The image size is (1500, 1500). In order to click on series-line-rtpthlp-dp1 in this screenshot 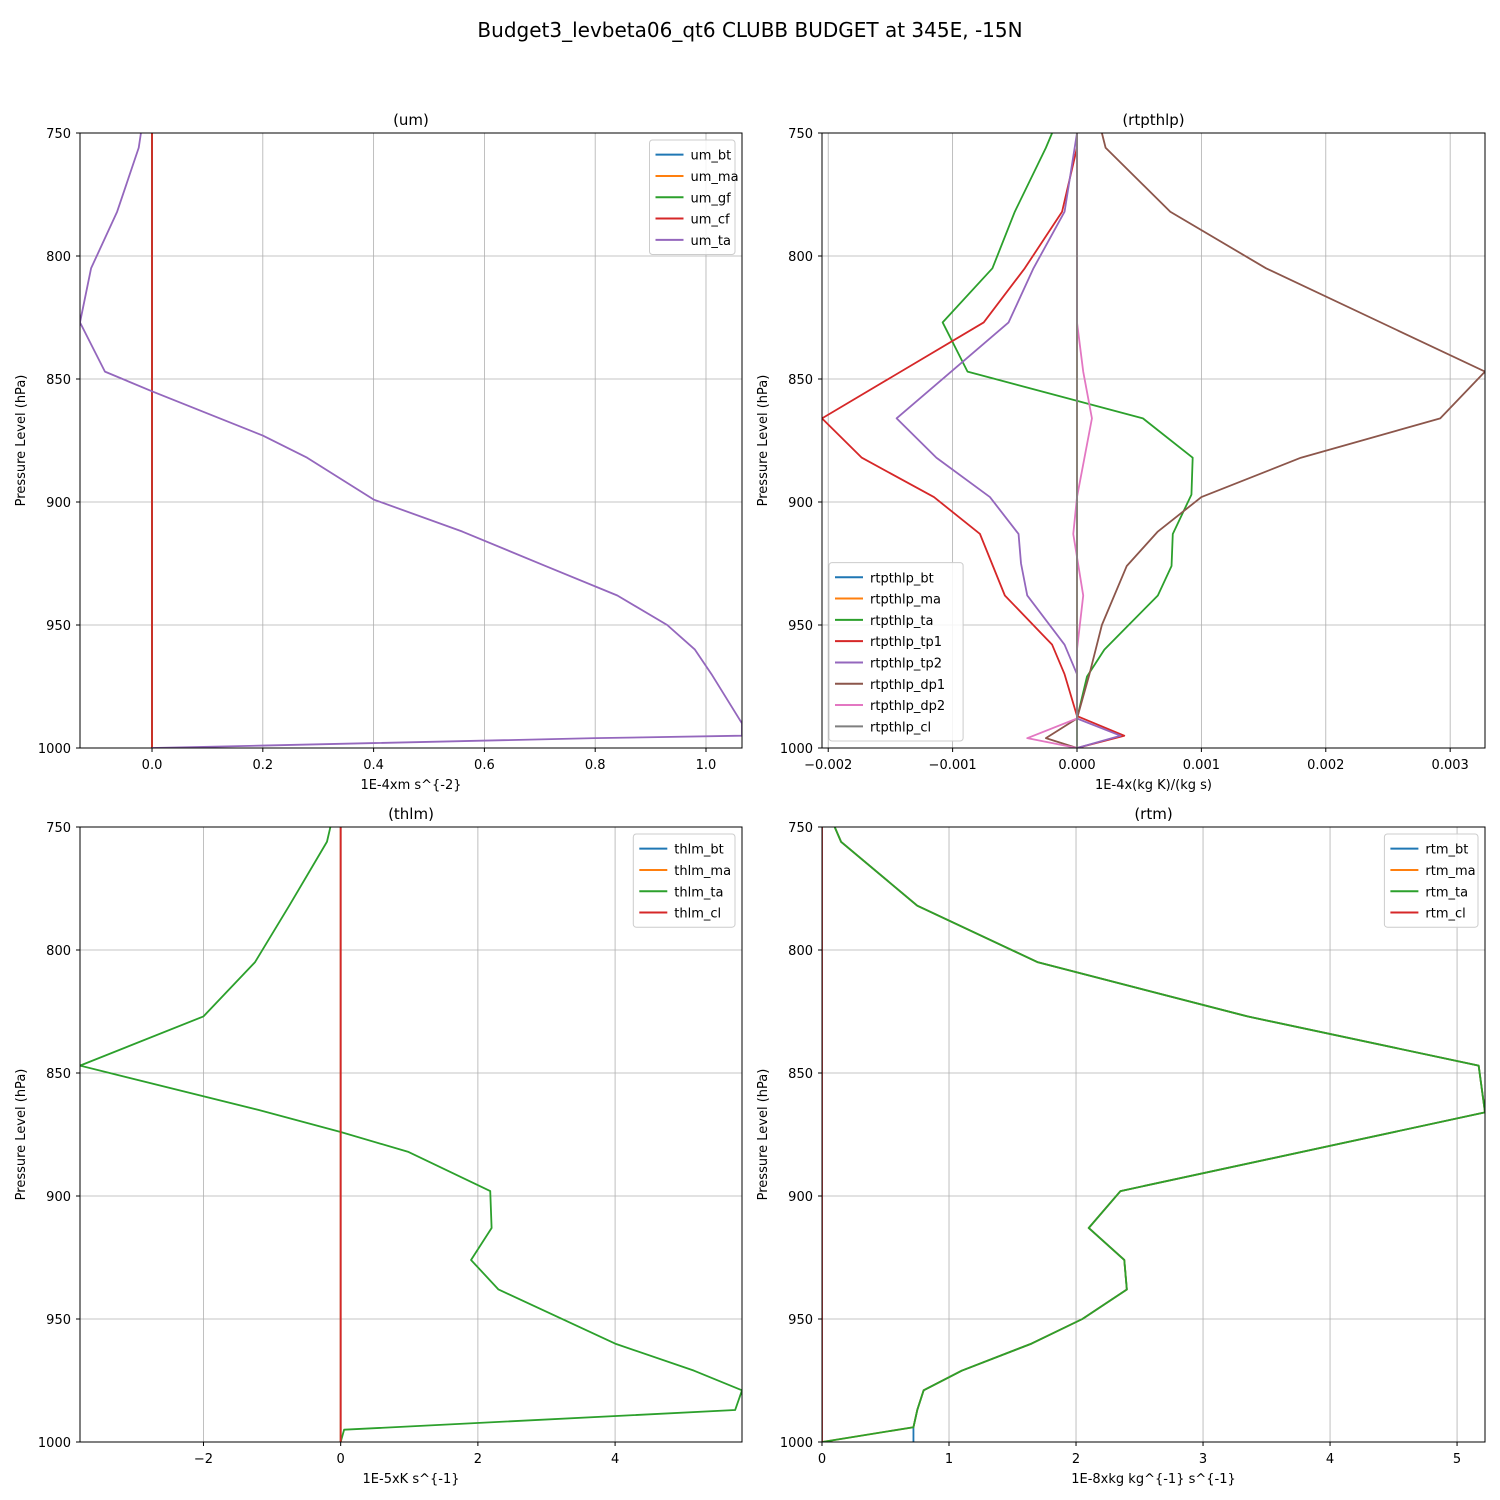, I will do `click(1265, 440)`.